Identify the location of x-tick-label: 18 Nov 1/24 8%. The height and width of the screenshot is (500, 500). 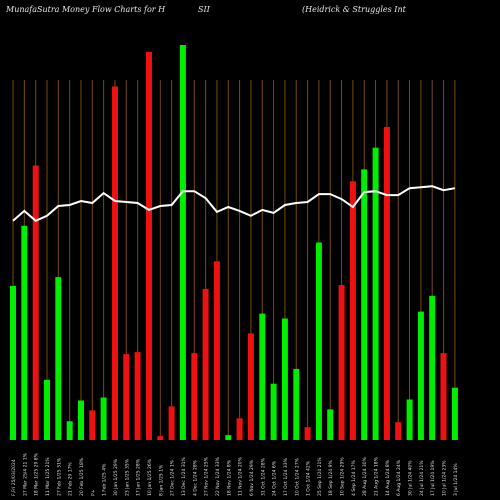
(229, 477).